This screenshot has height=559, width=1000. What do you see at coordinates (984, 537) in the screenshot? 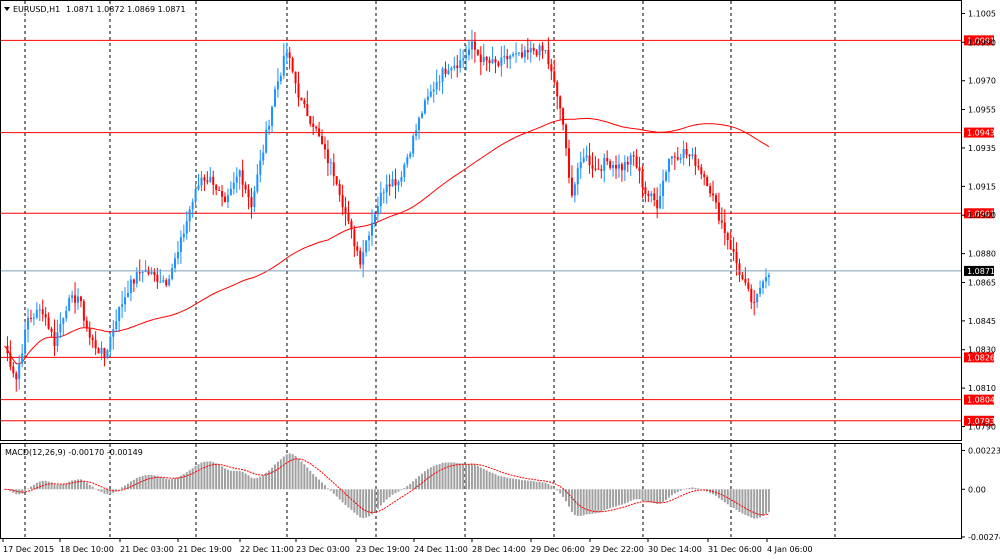
I see `macd-tick-label: -0.00274` at bounding box center [984, 537].